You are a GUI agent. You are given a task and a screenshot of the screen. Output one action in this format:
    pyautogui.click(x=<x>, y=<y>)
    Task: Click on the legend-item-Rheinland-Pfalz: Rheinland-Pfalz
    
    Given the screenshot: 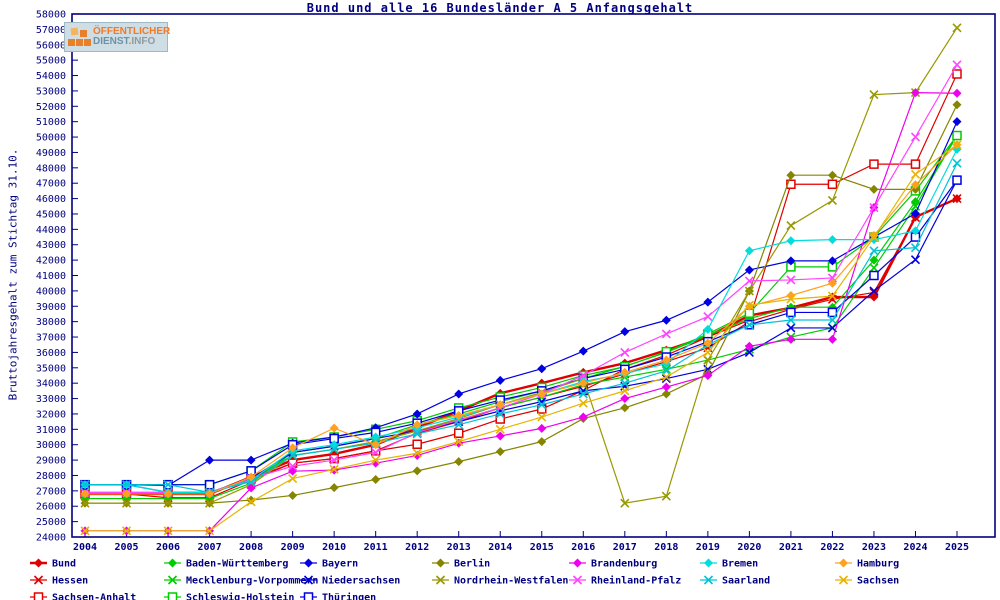 What is the action you would take?
    pyautogui.click(x=625, y=581)
    